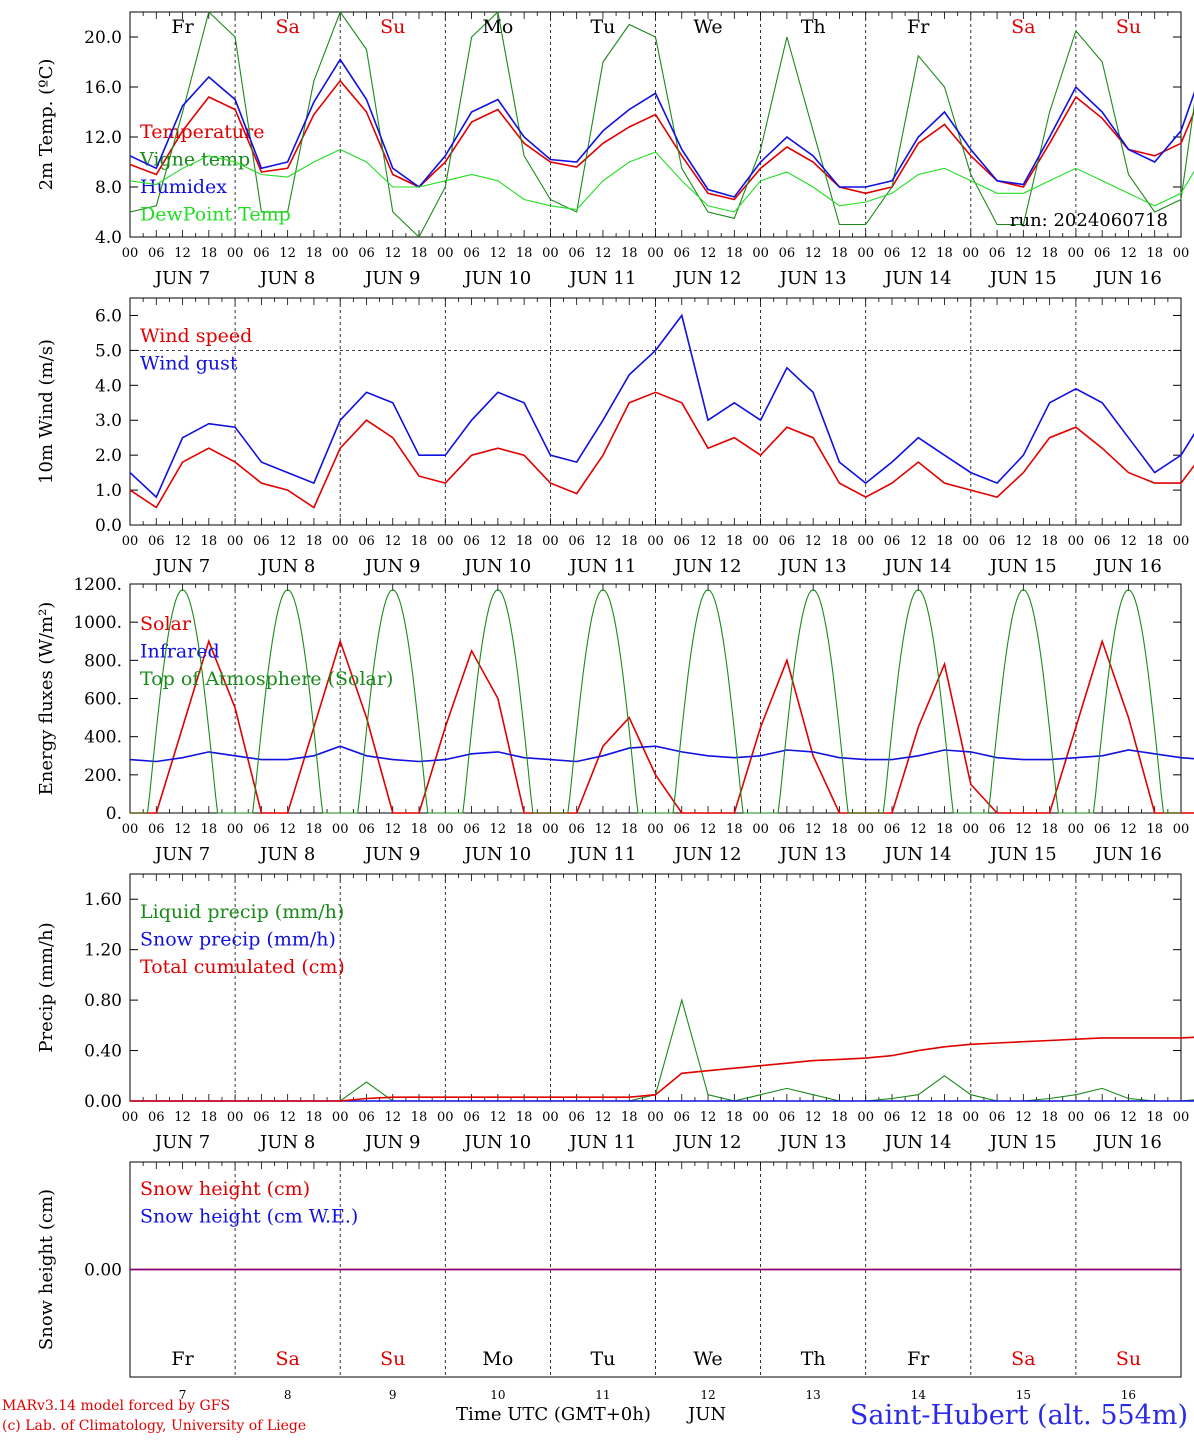 This screenshot has height=1440, width=1194. Describe the element at coordinates (707, 1395) in the screenshot. I see `bottom-day-number: 12` at that location.